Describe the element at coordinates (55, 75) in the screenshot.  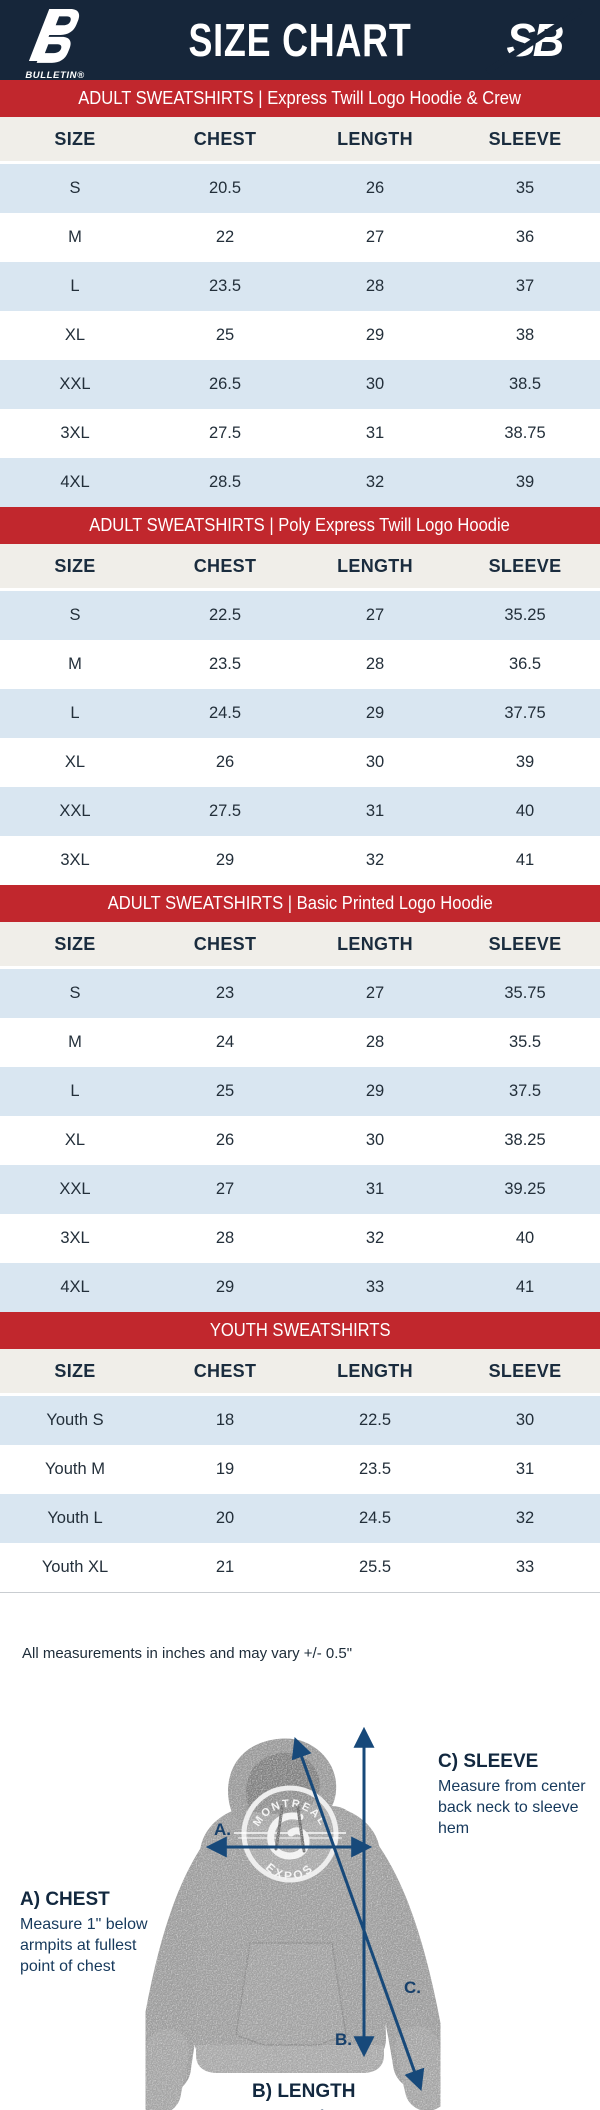
I see `bulletin-logo-text: BULLETIN®` at that location.